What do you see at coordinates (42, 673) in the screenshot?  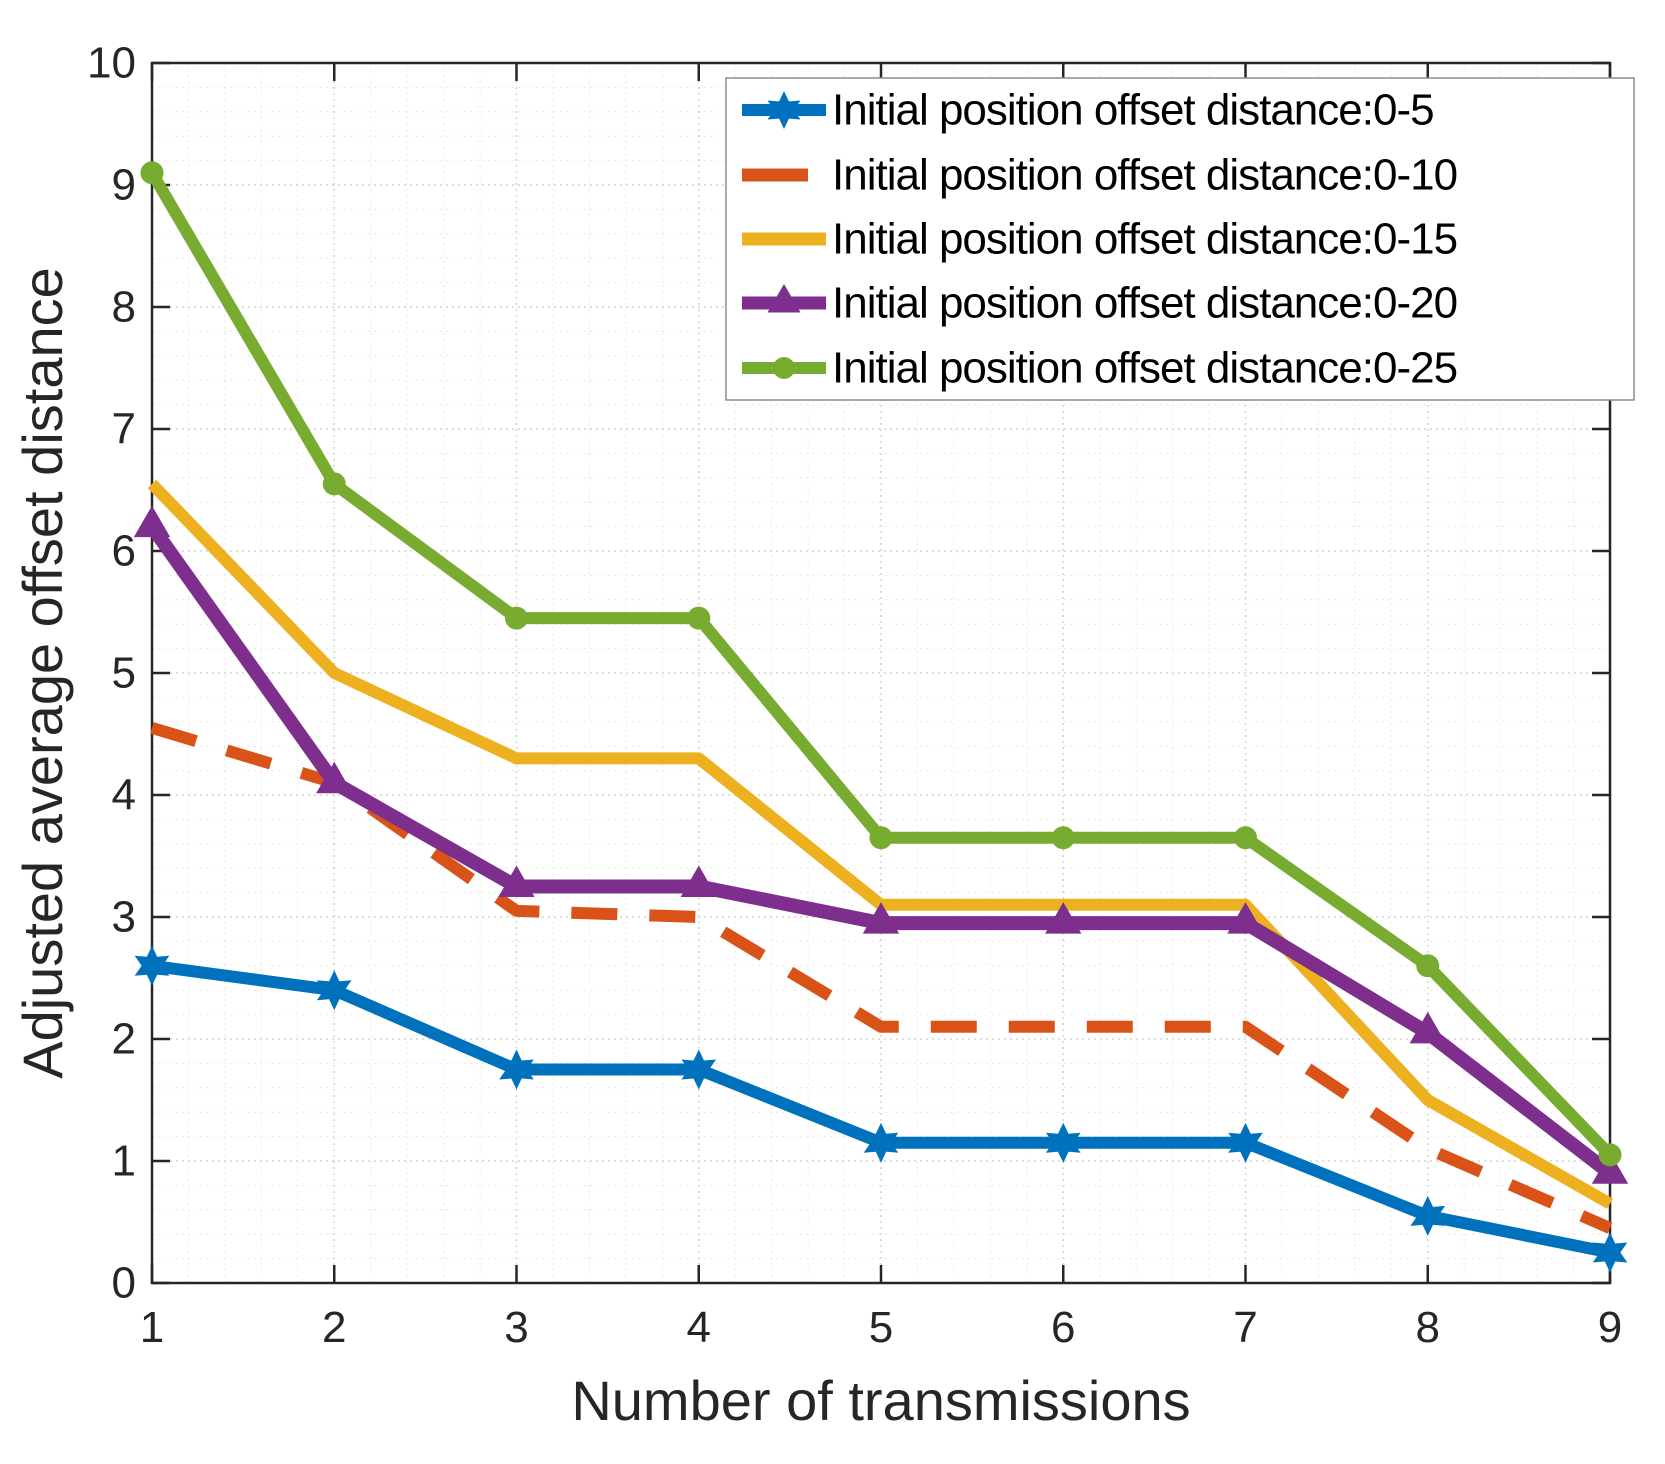 I see `y-axis-label: Adjusted average offset distance` at bounding box center [42, 673].